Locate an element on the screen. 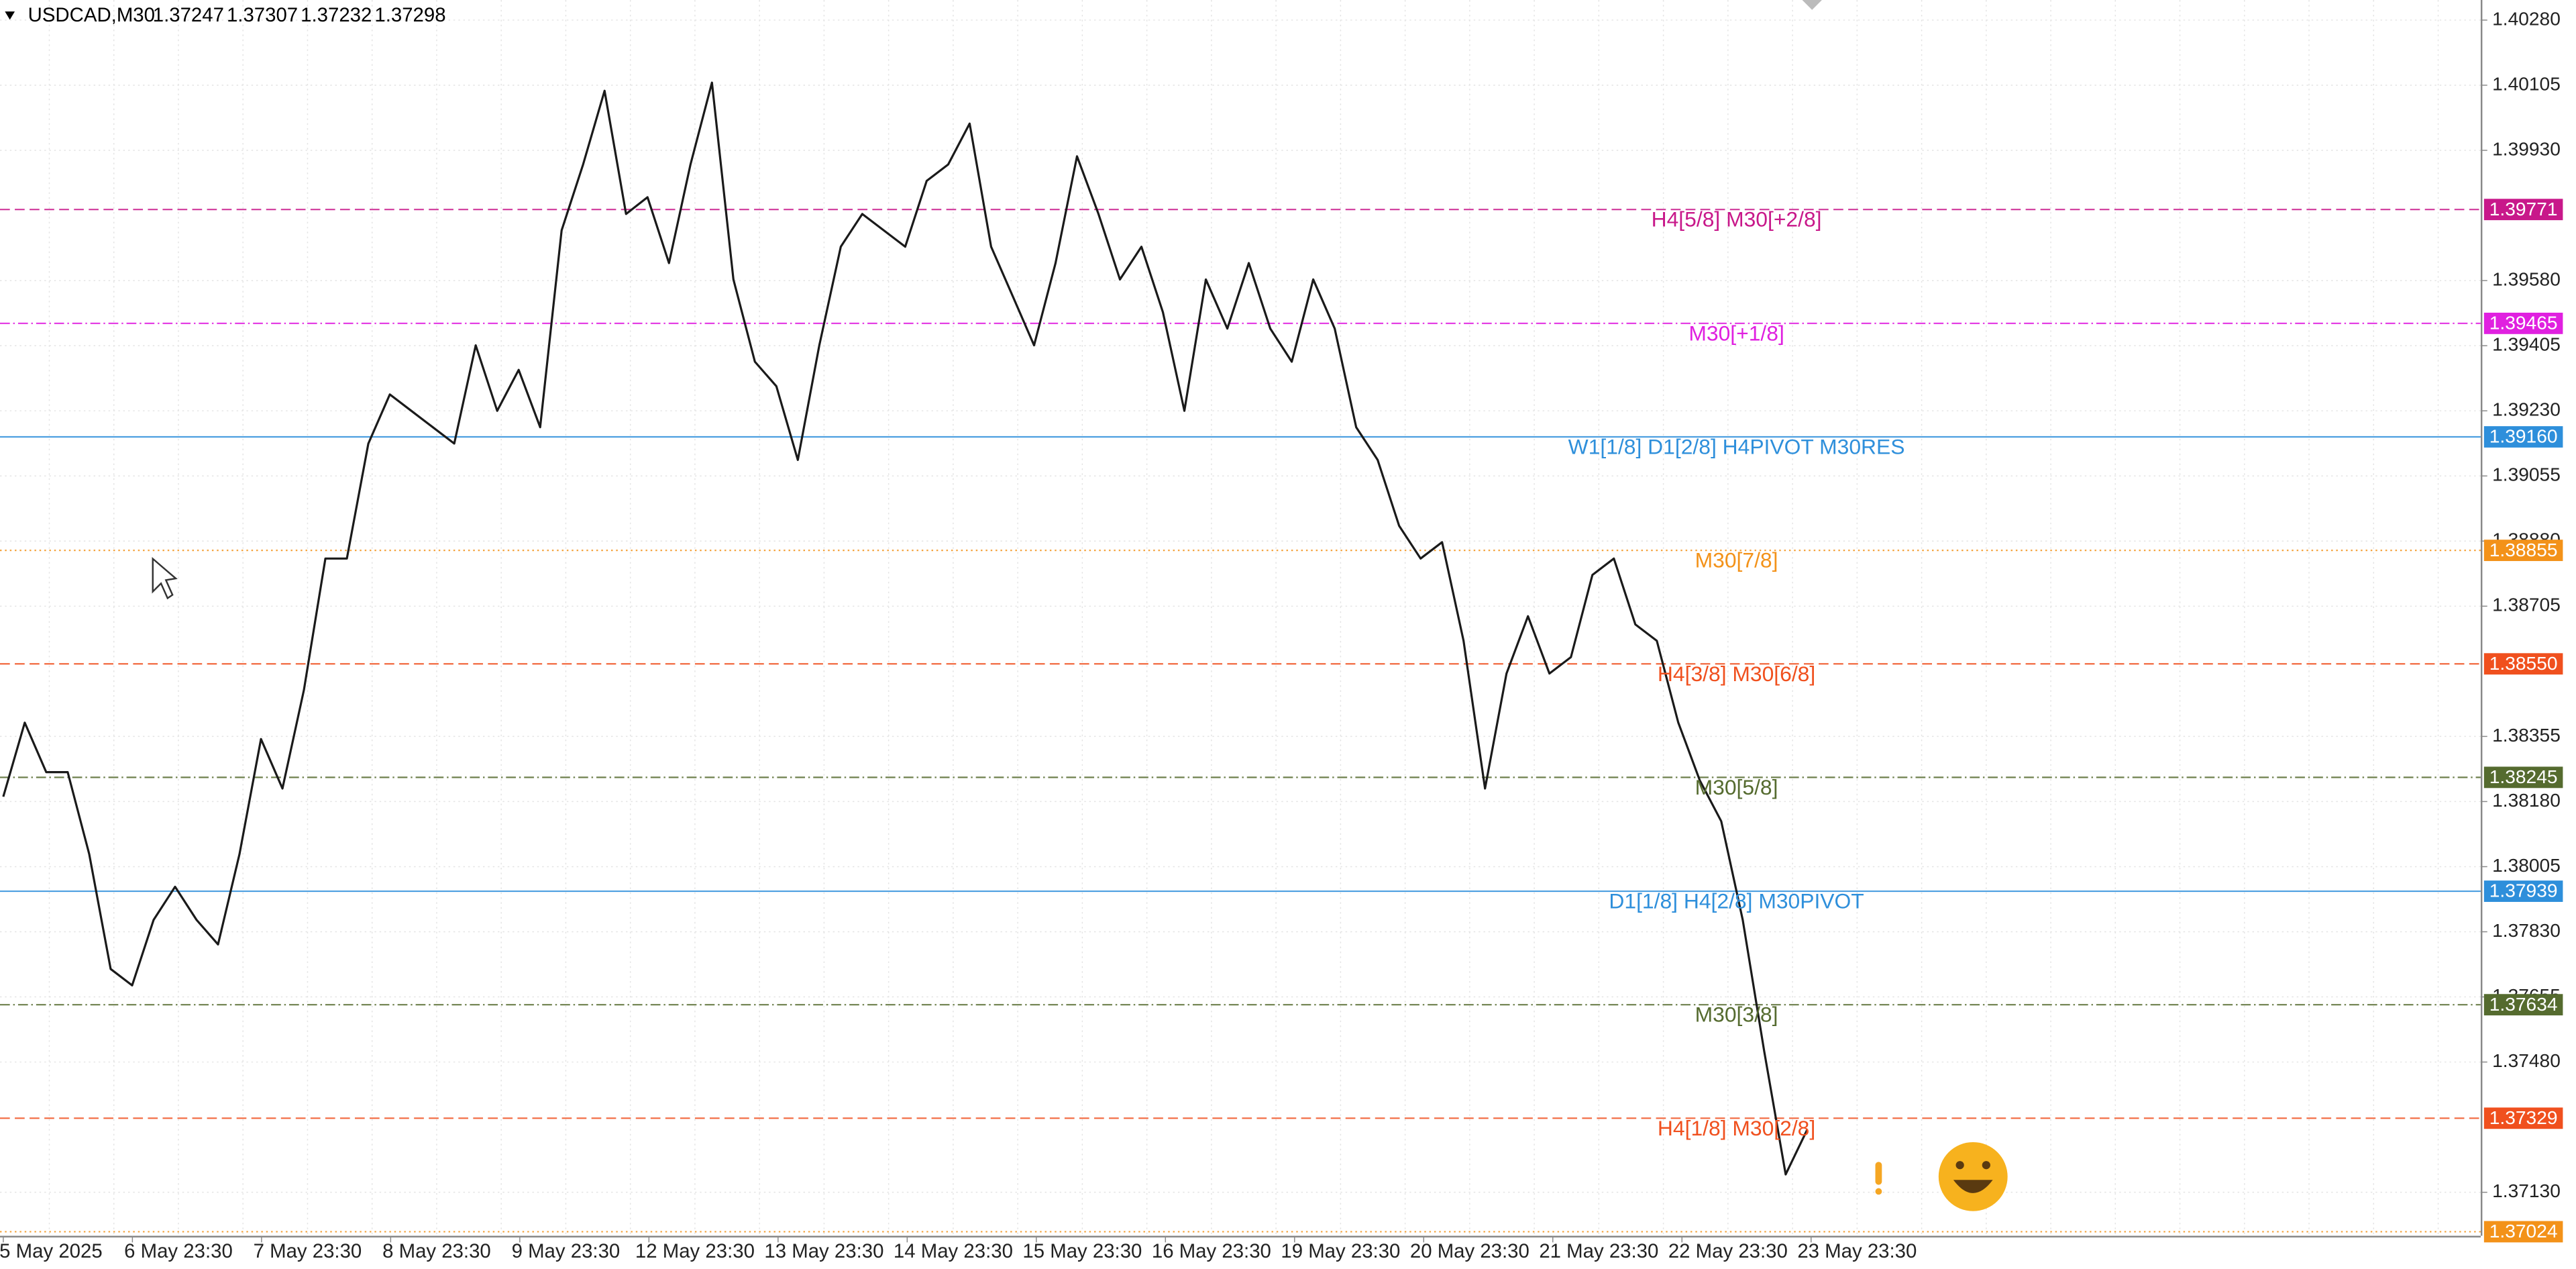 The width and height of the screenshot is (2576, 1269). price-tag-label: 1.39771 is located at coordinates (2523, 209).